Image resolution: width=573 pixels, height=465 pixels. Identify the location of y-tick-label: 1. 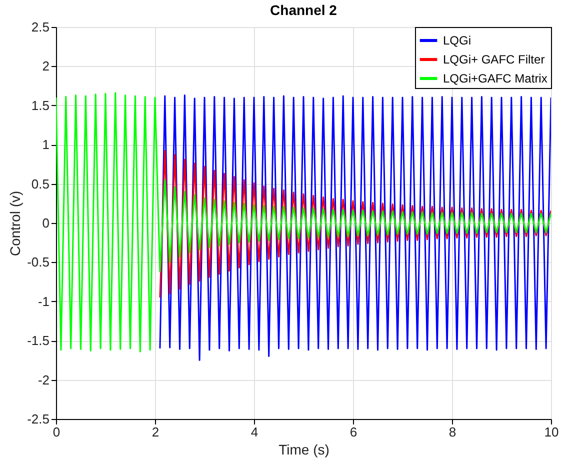
(46, 144).